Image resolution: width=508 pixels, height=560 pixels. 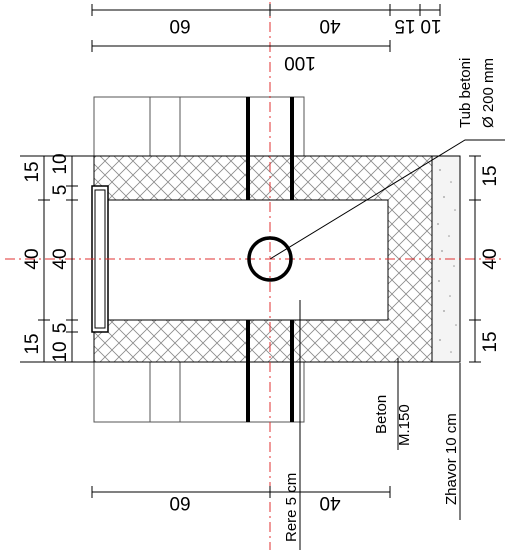 What do you see at coordinates (291, 507) in the screenshot?
I see `sand-label: Rere 5 cm` at bounding box center [291, 507].